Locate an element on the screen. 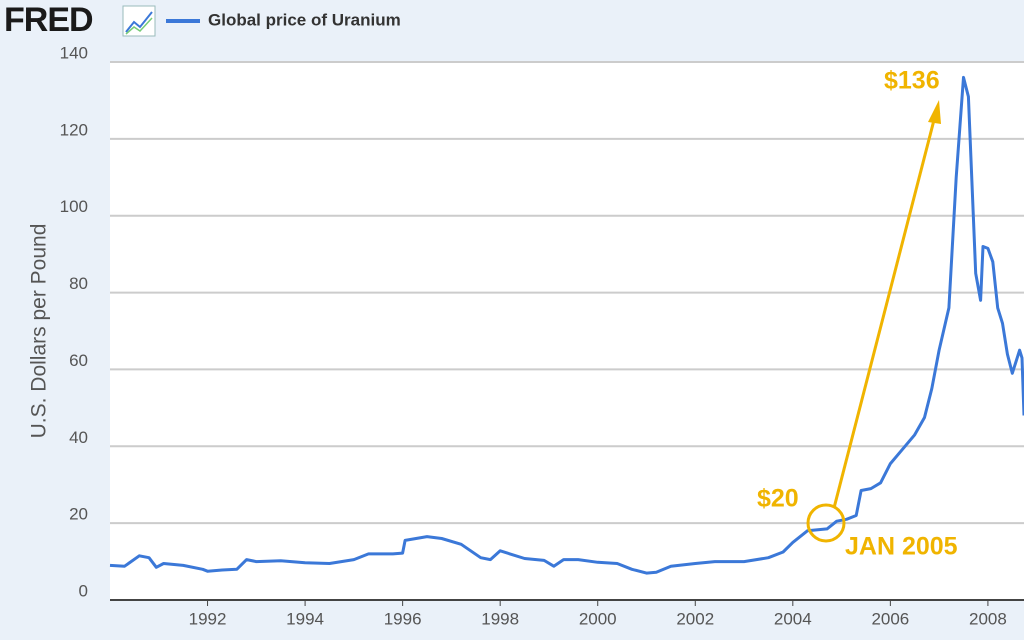 The image size is (1024, 640). annotation-circle is located at coordinates (826, 523).